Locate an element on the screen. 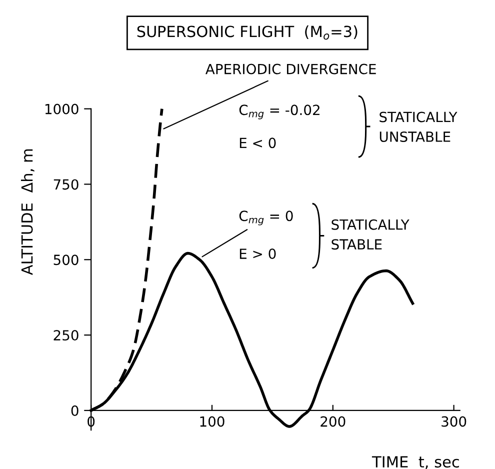 This screenshot has height=469, width=495. annotation: C$_{mg}$ = -0.02 is located at coordinates (279, 112).